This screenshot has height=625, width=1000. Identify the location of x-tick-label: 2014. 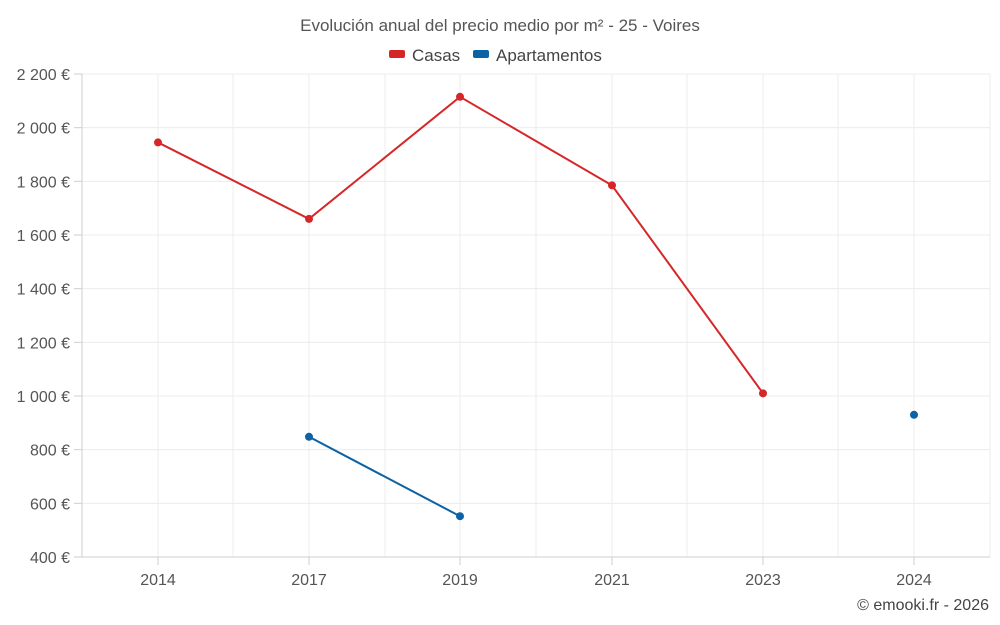
(158, 580).